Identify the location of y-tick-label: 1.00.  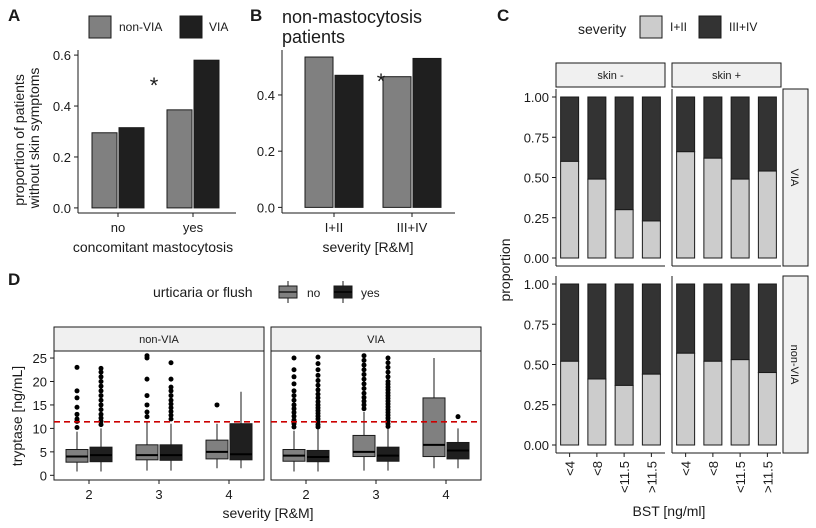
(536, 284).